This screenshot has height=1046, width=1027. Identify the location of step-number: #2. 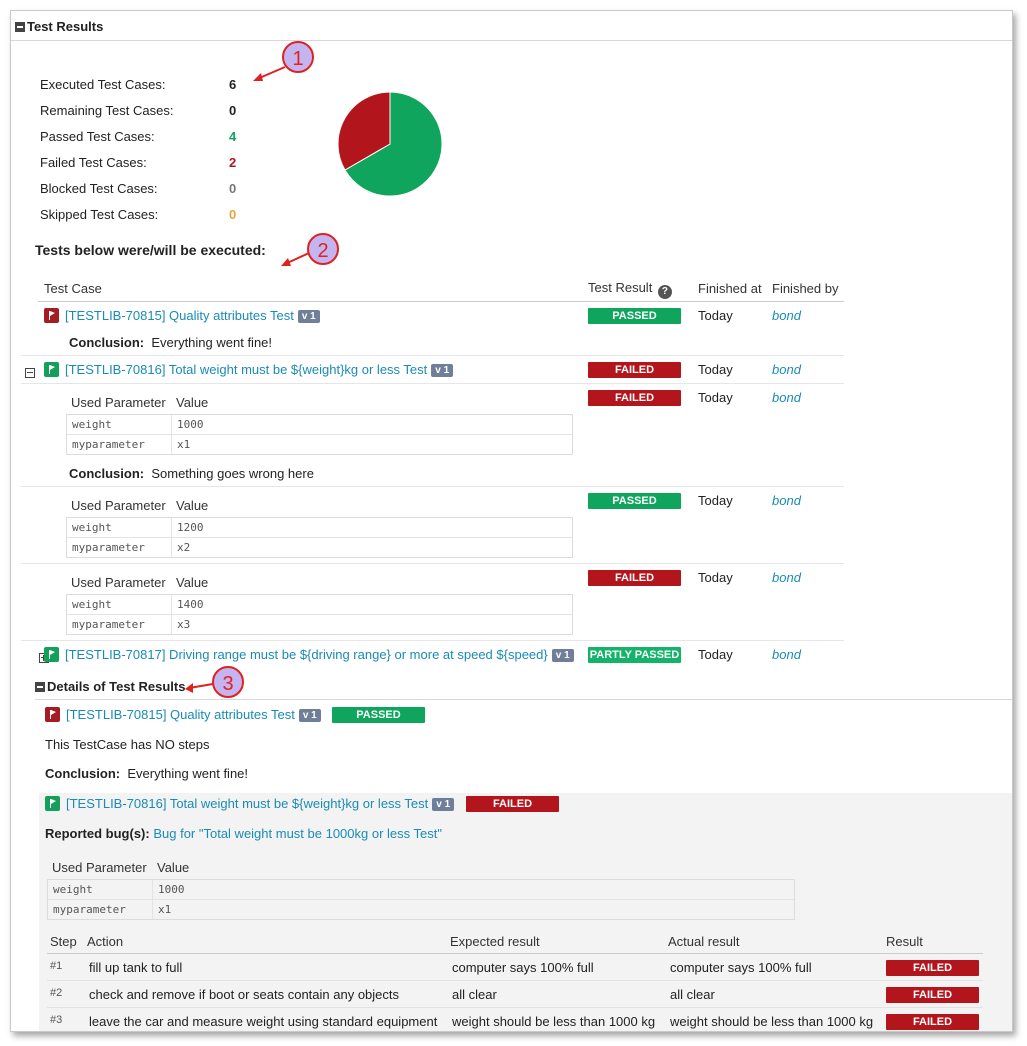
(56, 993).